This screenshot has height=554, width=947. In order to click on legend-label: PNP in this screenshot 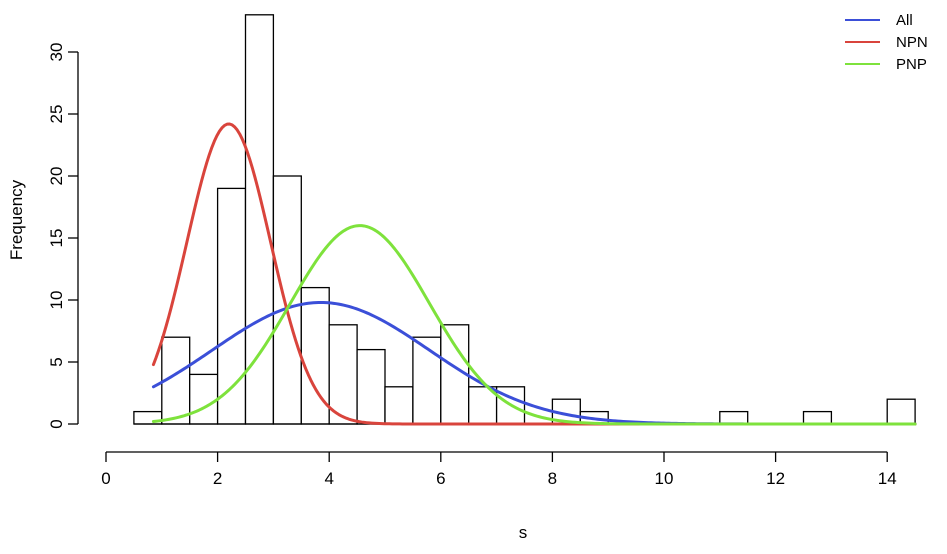, I will do `click(911, 64)`.